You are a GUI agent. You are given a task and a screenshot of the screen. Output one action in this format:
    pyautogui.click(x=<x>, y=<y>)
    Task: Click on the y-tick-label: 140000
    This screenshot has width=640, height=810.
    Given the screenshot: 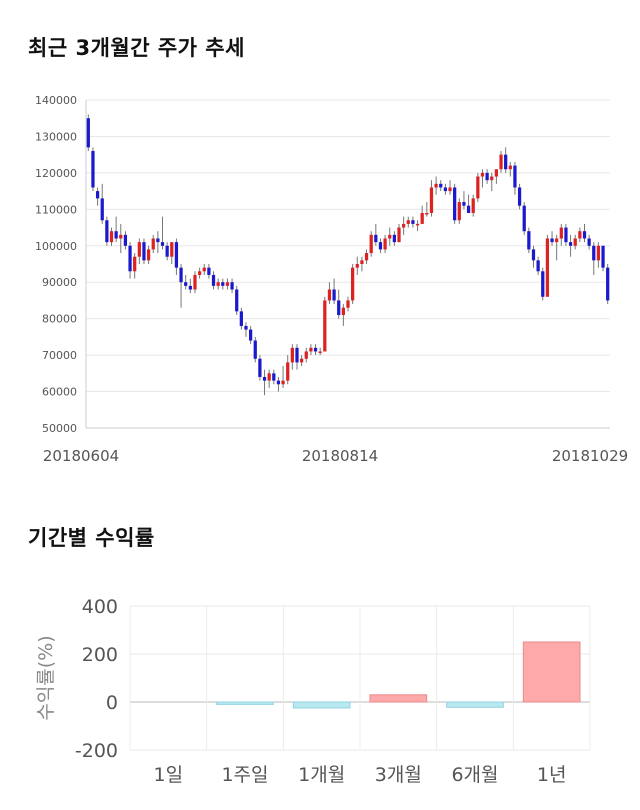 What is the action you would take?
    pyautogui.click(x=56, y=100)
    